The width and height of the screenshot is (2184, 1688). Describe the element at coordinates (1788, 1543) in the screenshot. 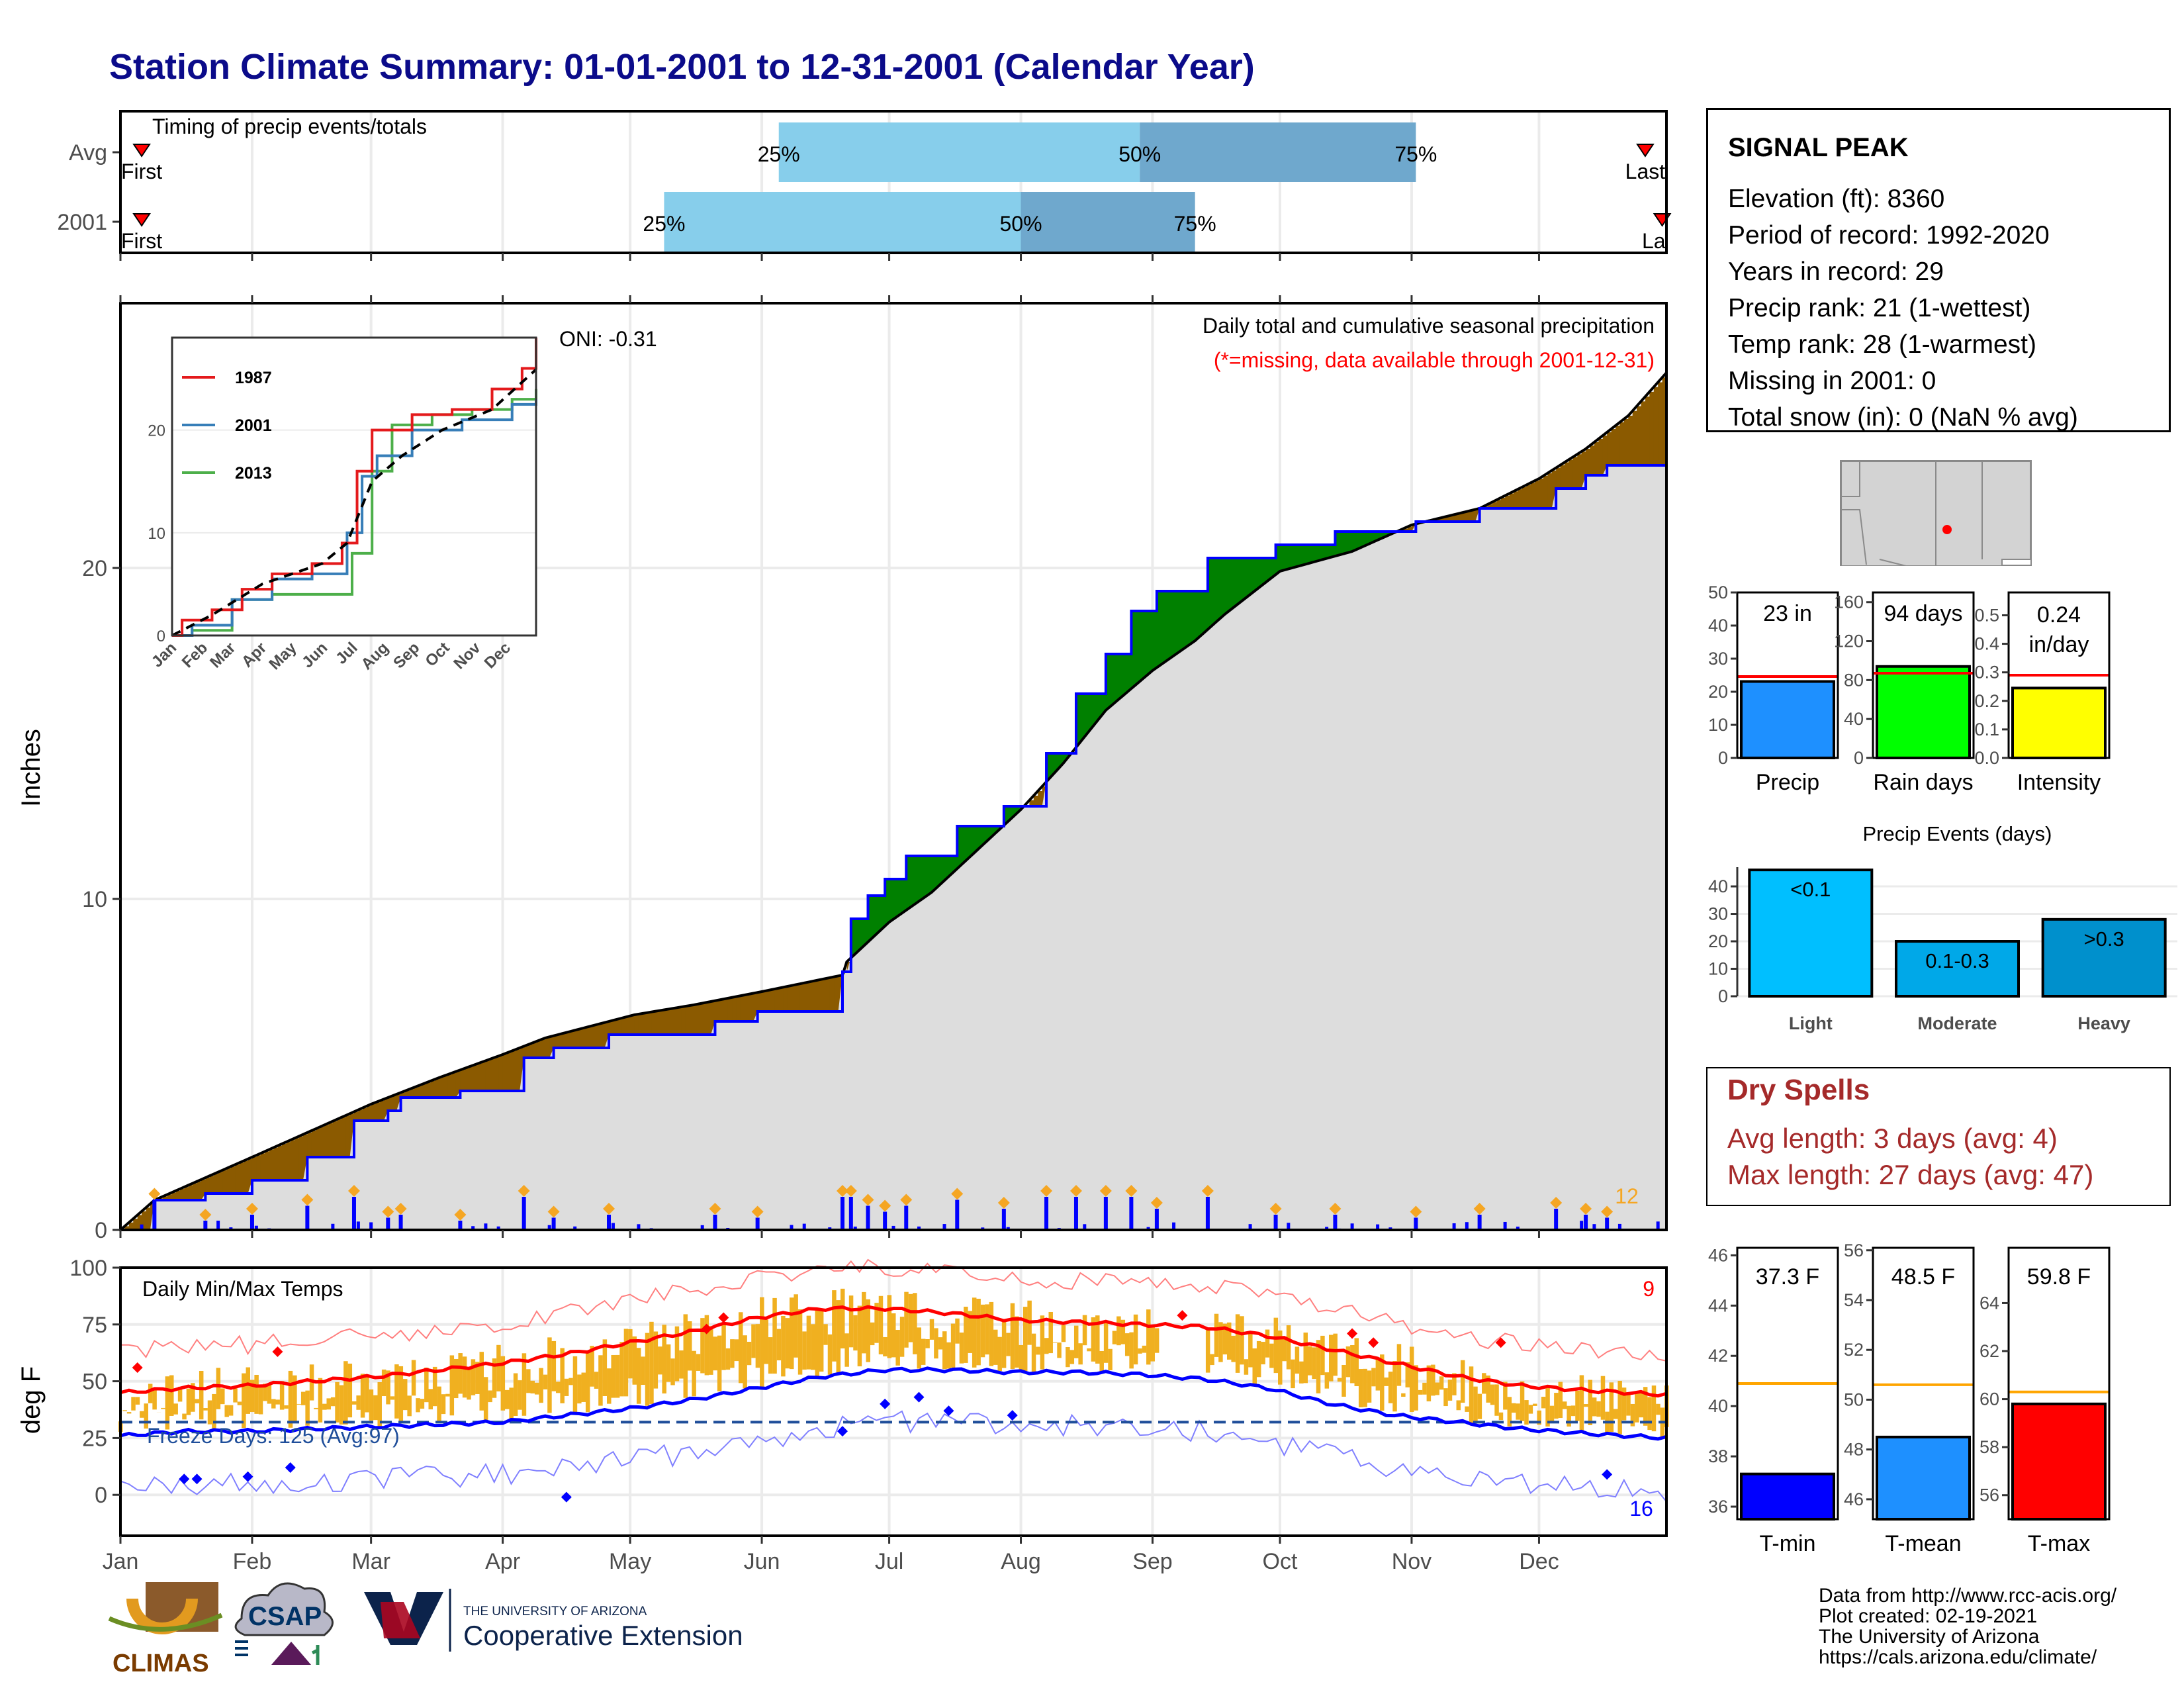

I see `tmin-xlabel: T-min` at that location.